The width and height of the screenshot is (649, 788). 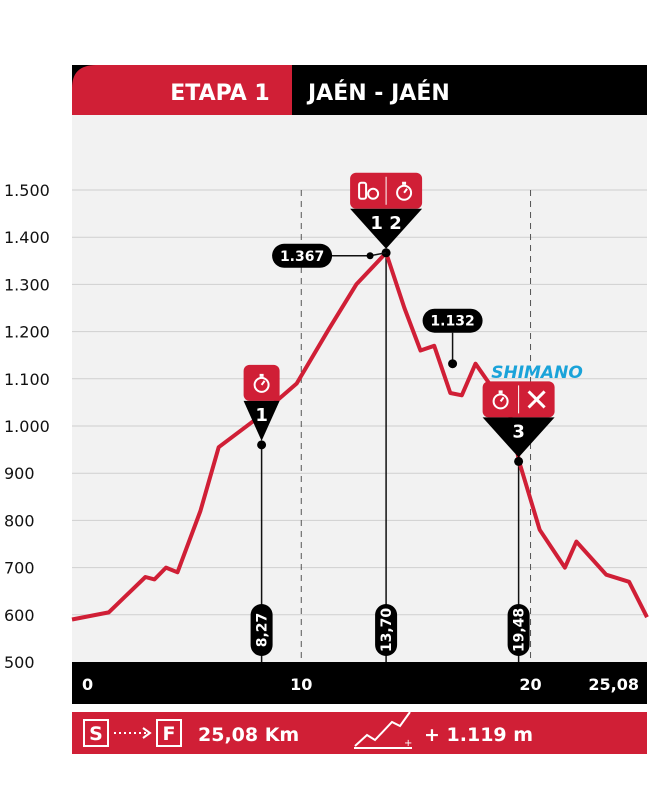 I want to click on y-tick-label: 500, so click(x=19, y=662).